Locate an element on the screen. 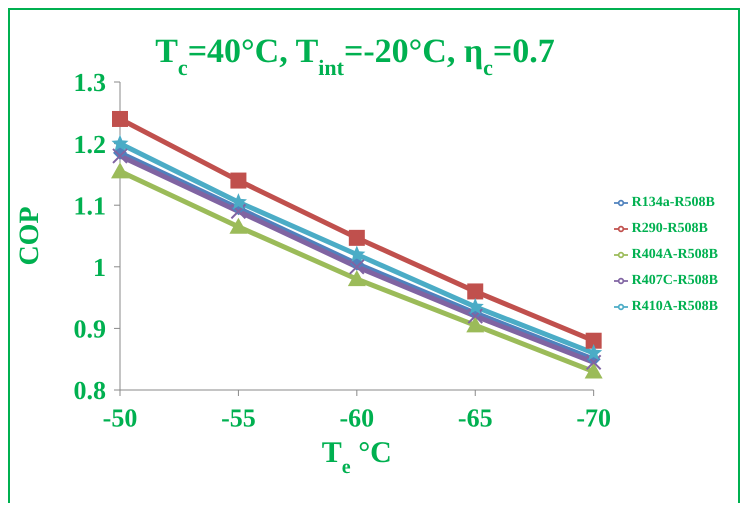  y-tick-label: 0.8 is located at coordinates (90, 391).